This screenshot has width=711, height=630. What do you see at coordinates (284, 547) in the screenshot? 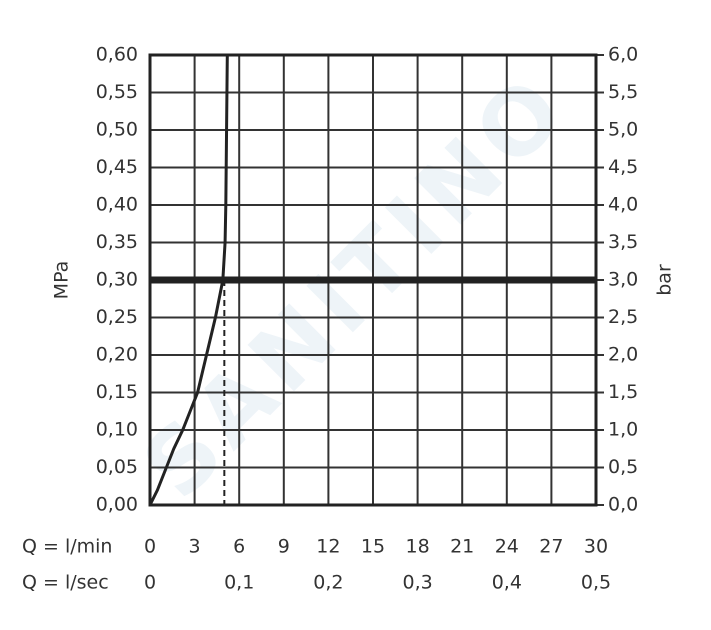
I see `x-tick-label: 9` at bounding box center [284, 547].